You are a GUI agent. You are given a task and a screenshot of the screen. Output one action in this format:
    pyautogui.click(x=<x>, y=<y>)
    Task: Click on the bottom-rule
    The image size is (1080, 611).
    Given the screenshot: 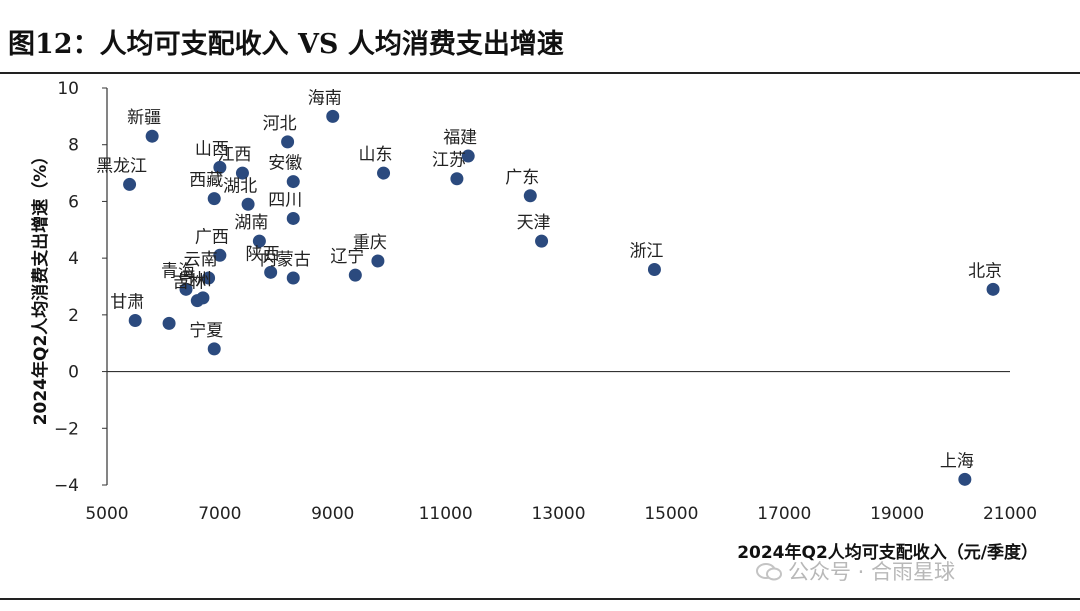 What is the action you would take?
    pyautogui.click(x=540, y=599)
    